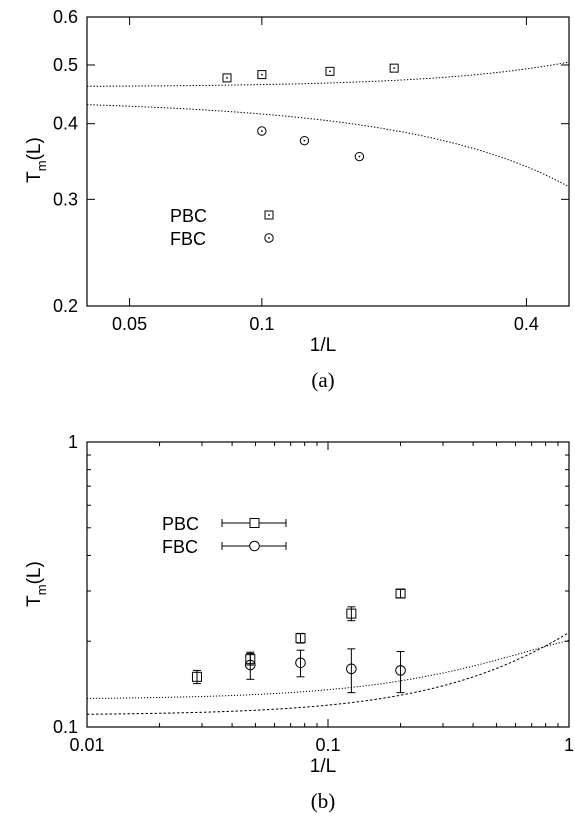 This screenshot has width=575, height=816. Describe the element at coordinates (269, 215) in the screenshot. I see `panel-a-legend-pbc-marker` at that location.